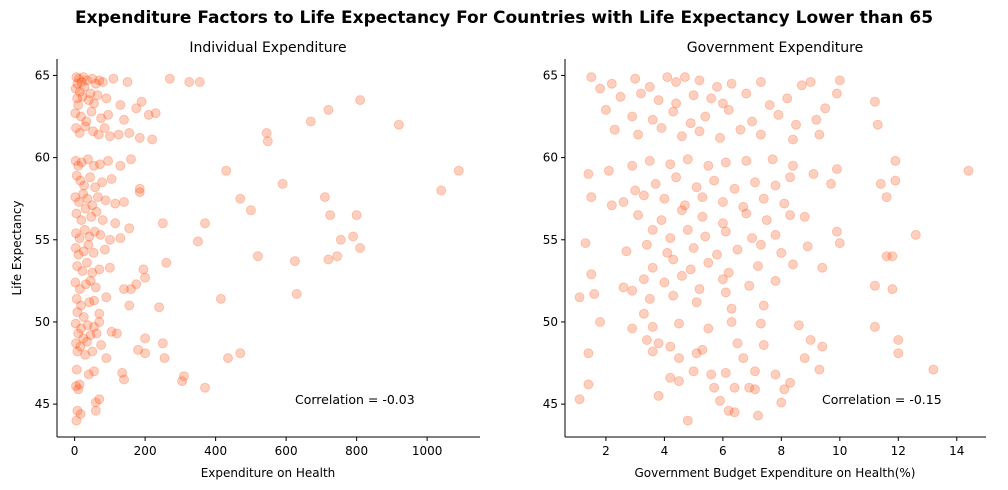 The height and width of the screenshot is (490, 1008). What do you see at coordinates (550, 158) in the screenshot?
I see `government-y-tick-label: 60` at bounding box center [550, 158].